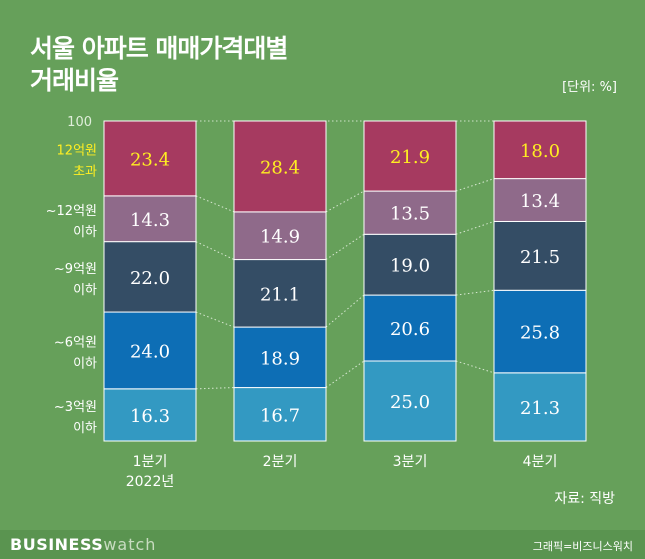 The width and height of the screenshot is (645, 559). Describe the element at coordinates (280, 462) in the screenshot. I see `x-category-label: 2분기` at that location.